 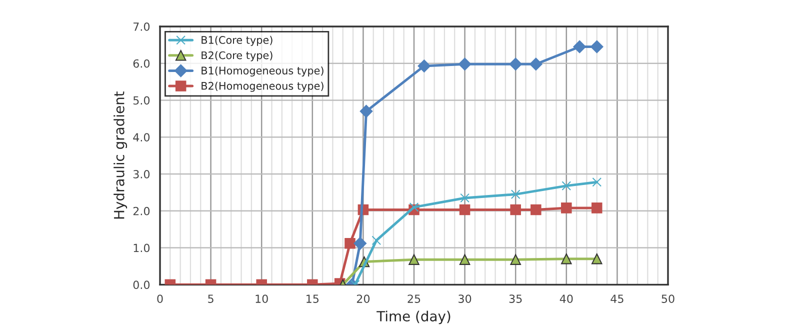 What do you see at coordinates (465, 298) in the screenshot?
I see `x-tick-label: 30` at bounding box center [465, 298].